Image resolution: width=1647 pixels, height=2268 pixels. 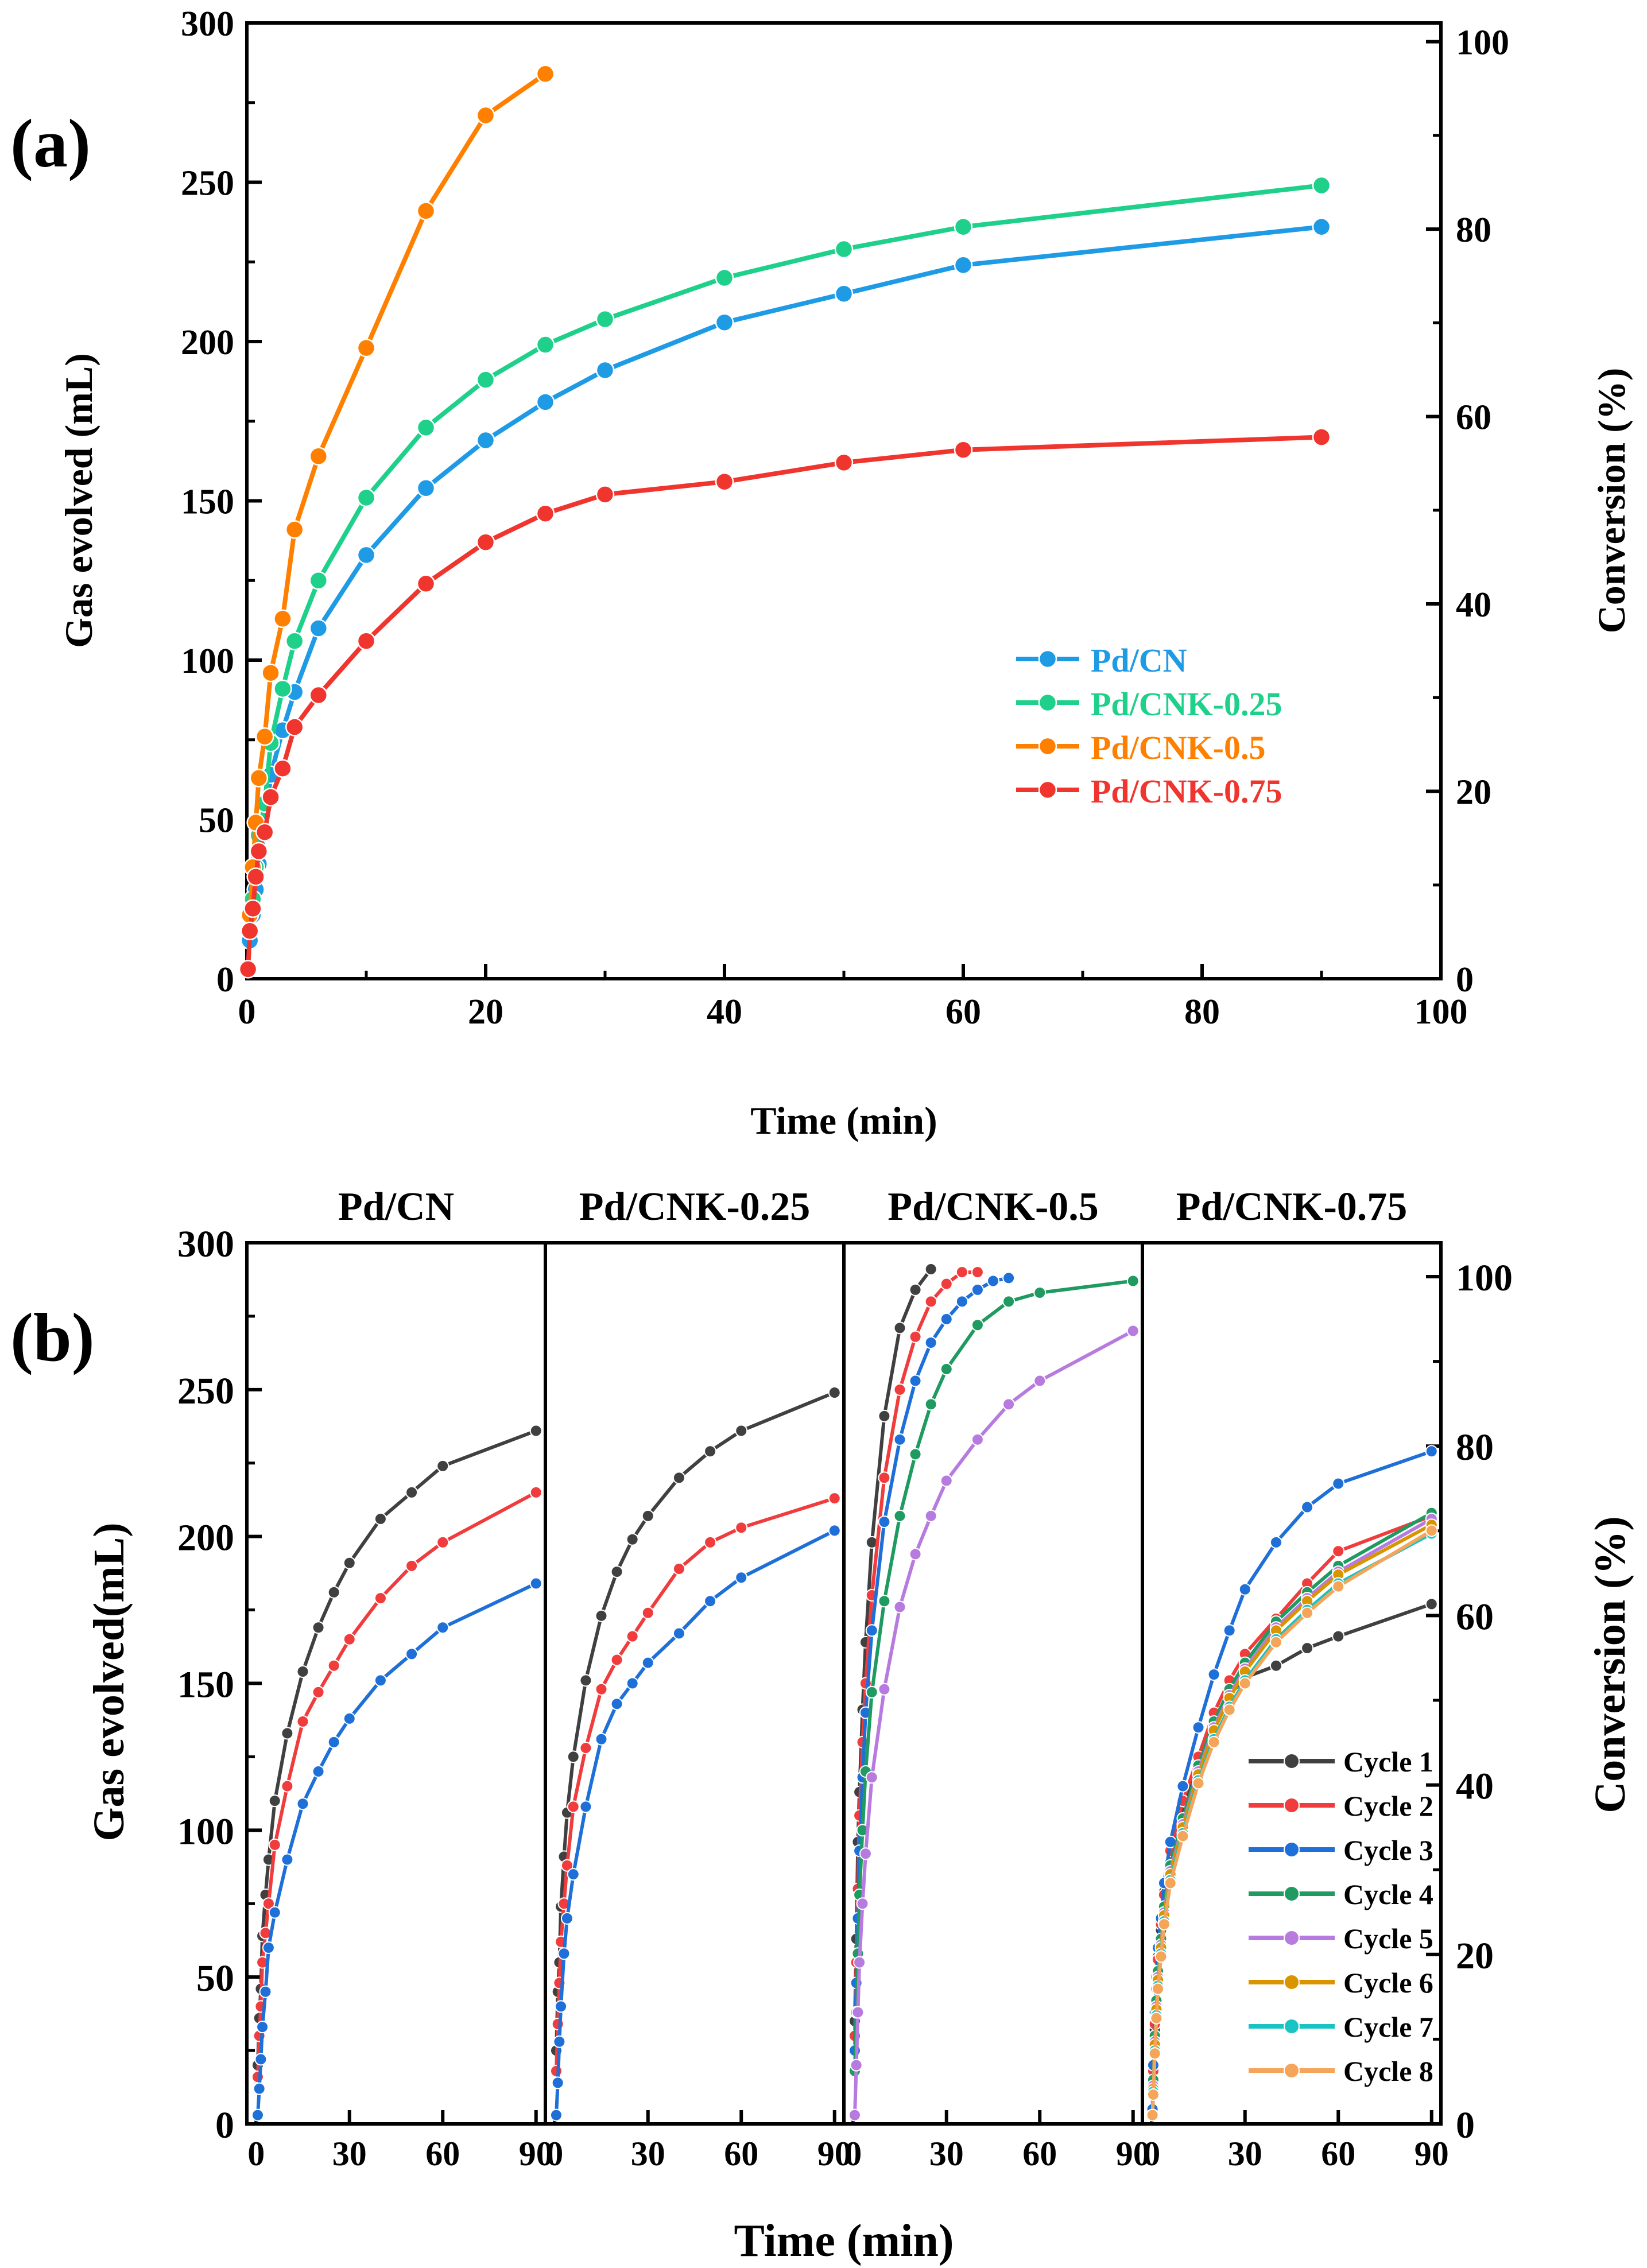 What do you see at coordinates (1245, 2154) in the screenshot?
I see `panel-b-x-tick-label: 30` at bounding box center [1245, 2154].